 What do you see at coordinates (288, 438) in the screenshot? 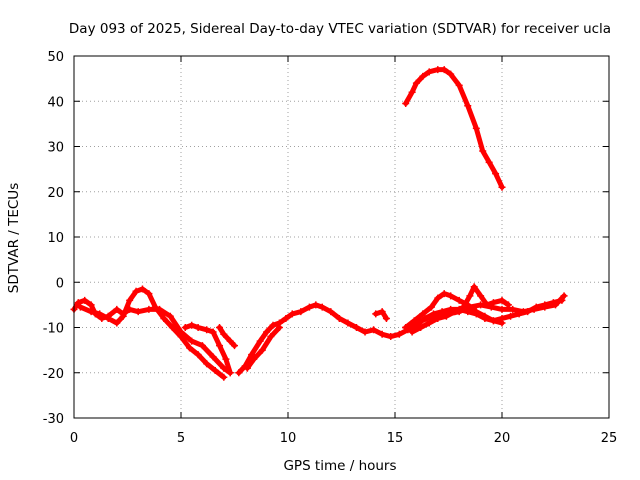
I see `x-tick-label: 10` at bounding box center [288, 438].